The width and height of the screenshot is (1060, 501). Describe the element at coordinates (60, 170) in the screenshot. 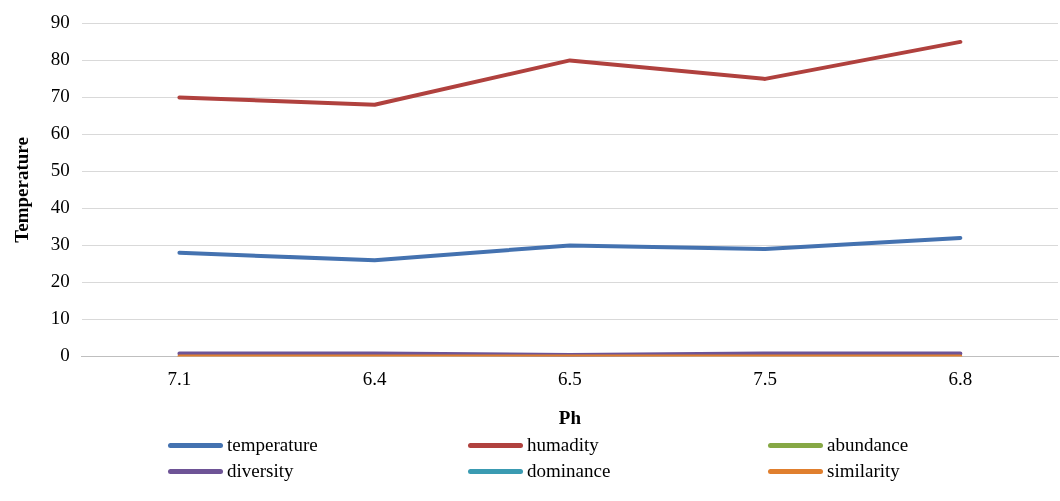

I see `y-tick-label: 50` at that location.